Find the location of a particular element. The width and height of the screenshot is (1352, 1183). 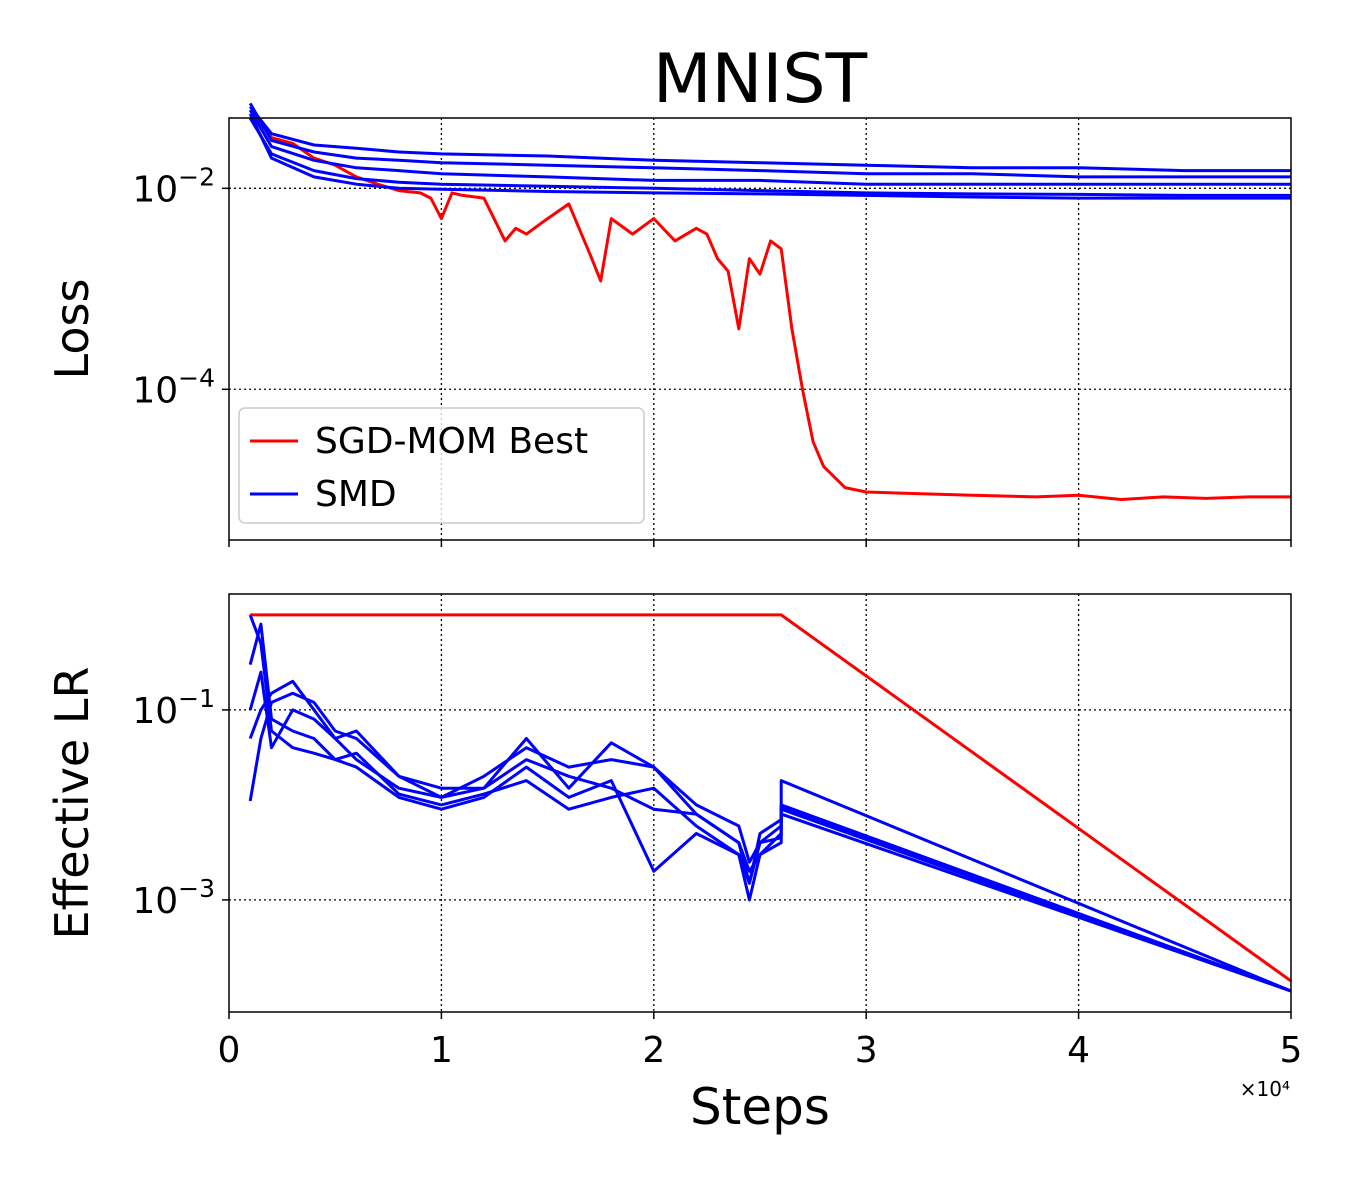

x-tick-label: 5 is located at coordinates (1291, 1050).